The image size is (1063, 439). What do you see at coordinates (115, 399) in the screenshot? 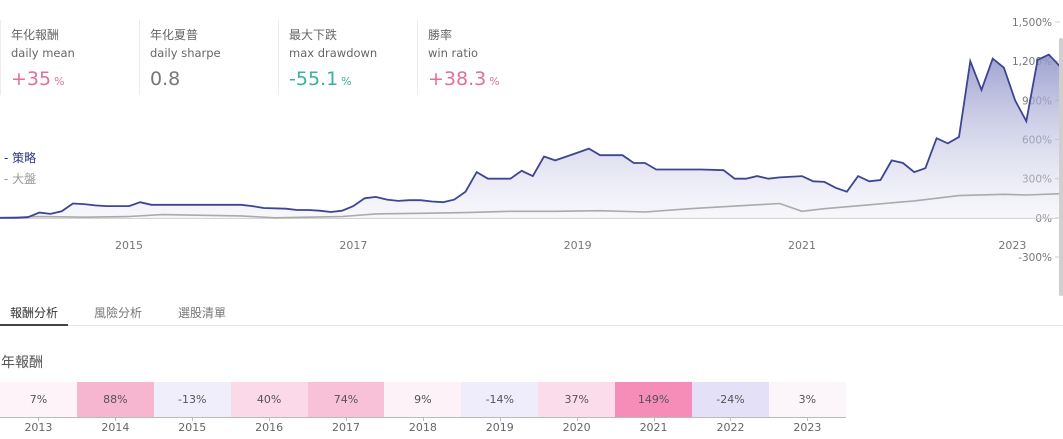
I see `annual-return-cell: 88%` at bounding box center [115, 399].